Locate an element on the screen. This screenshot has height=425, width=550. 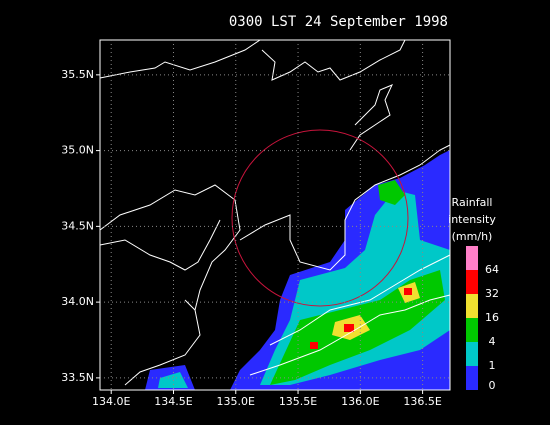
legend-label: 16 is located at coordinates (492, 317).